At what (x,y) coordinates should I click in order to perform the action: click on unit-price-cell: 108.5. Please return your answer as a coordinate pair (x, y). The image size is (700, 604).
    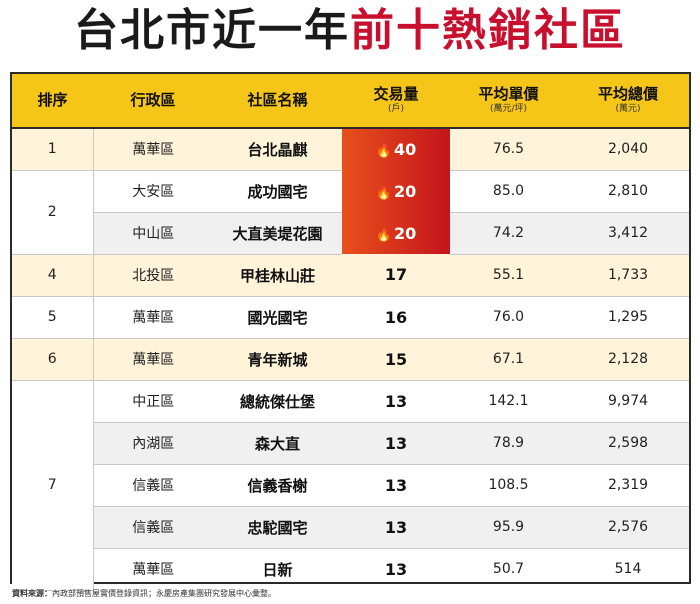
    Looking at the image, I should click on (508, 485).